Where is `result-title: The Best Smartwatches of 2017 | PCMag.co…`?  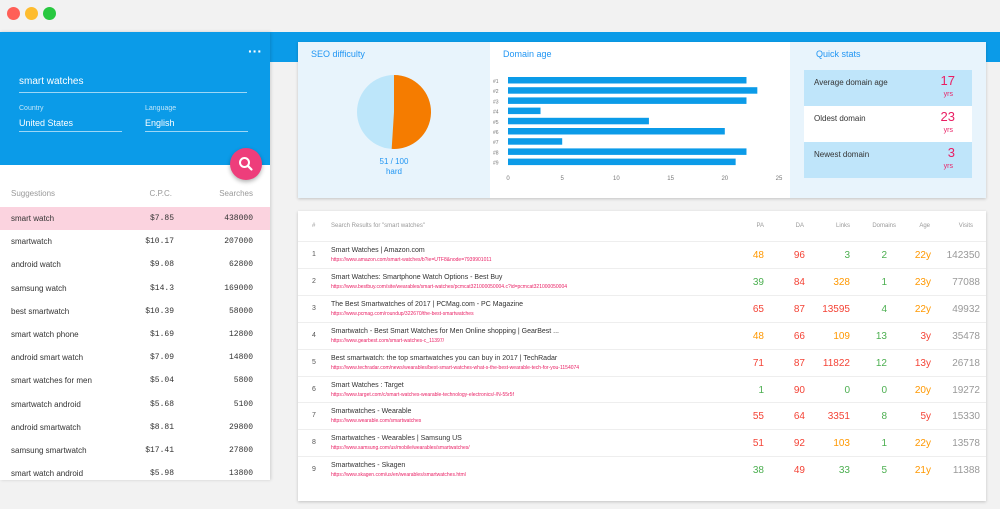
result-title: The Best Smartwatches of 2017 | PCMag.co… is located at coordinates (427, 304).